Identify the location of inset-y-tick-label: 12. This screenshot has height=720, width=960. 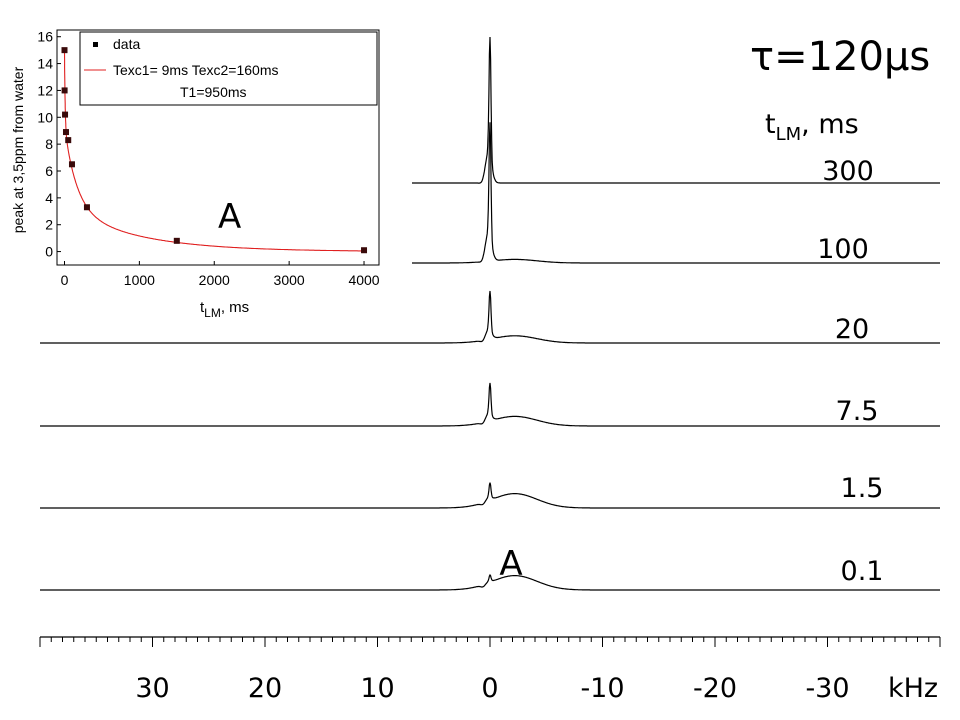
(45, 90).